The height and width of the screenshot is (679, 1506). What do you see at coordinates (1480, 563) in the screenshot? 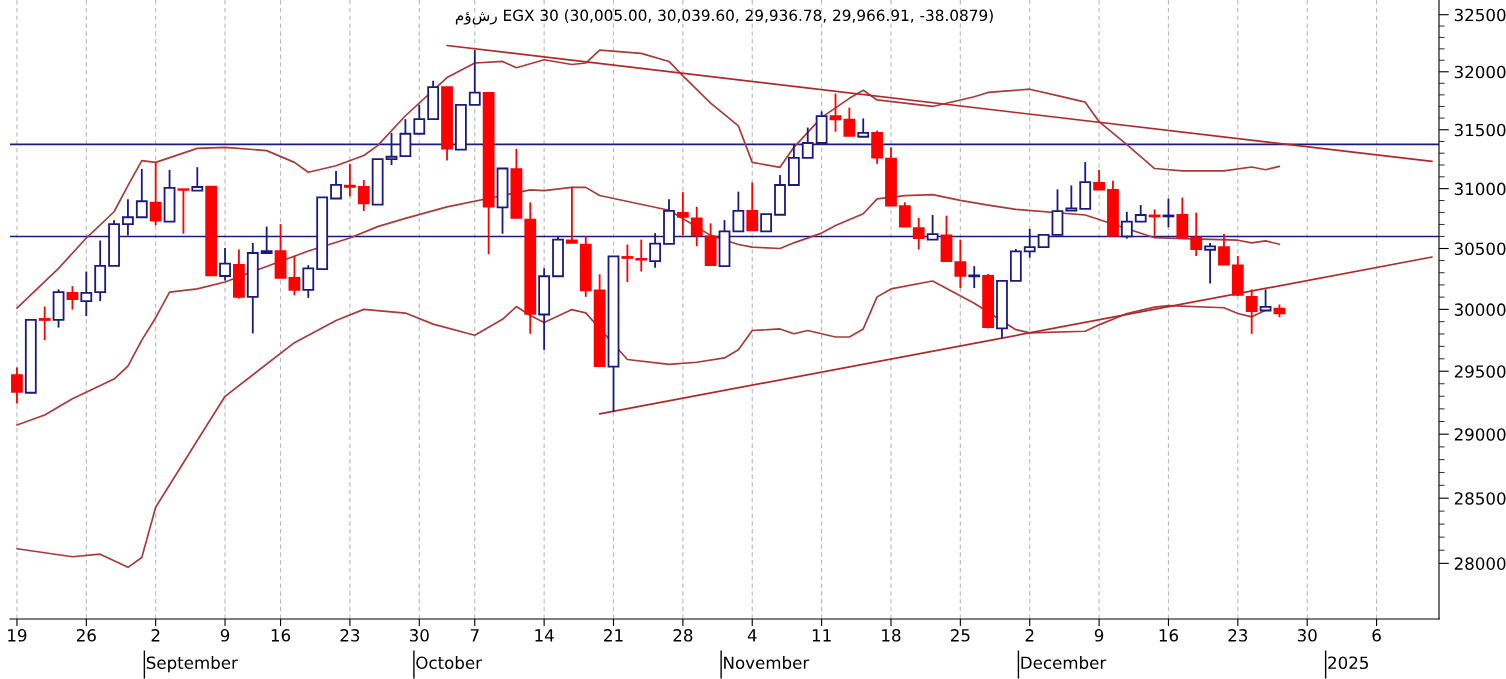
I see `y-tick-label: 28000` at bounding box center [1480, 563].